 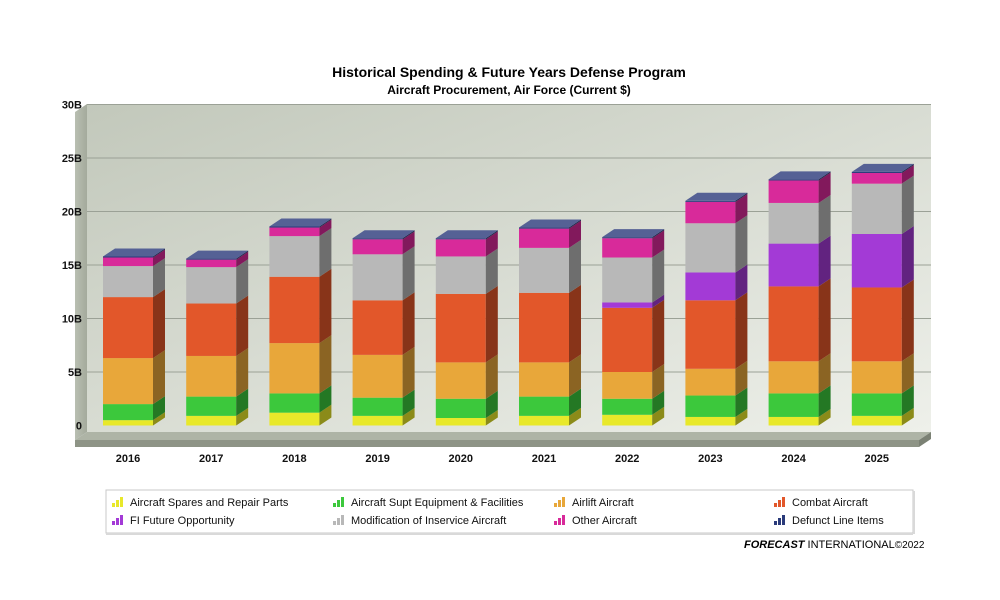 I want to click on brand-logo: FORECAST INTERNATIONAL©2022, so click(x=834, y=545).